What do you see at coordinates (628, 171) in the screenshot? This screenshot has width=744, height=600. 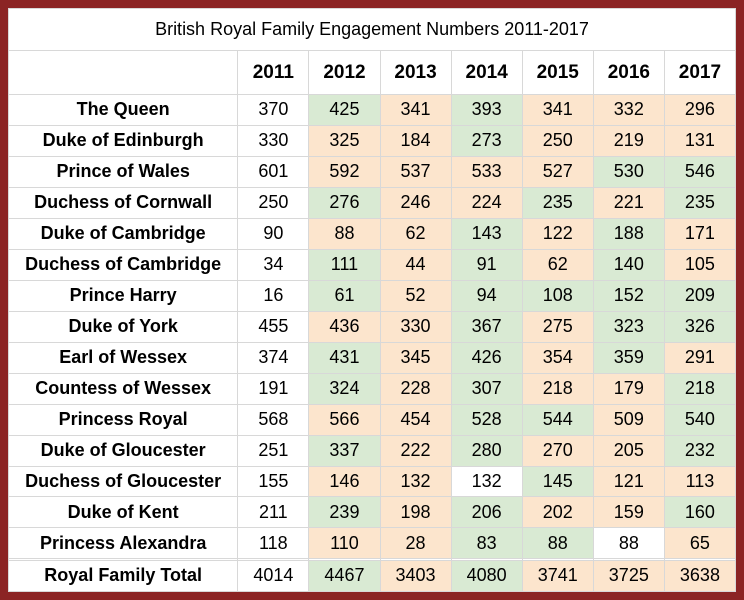 I see `value-cell: 530` at bounding box center [628, 171].